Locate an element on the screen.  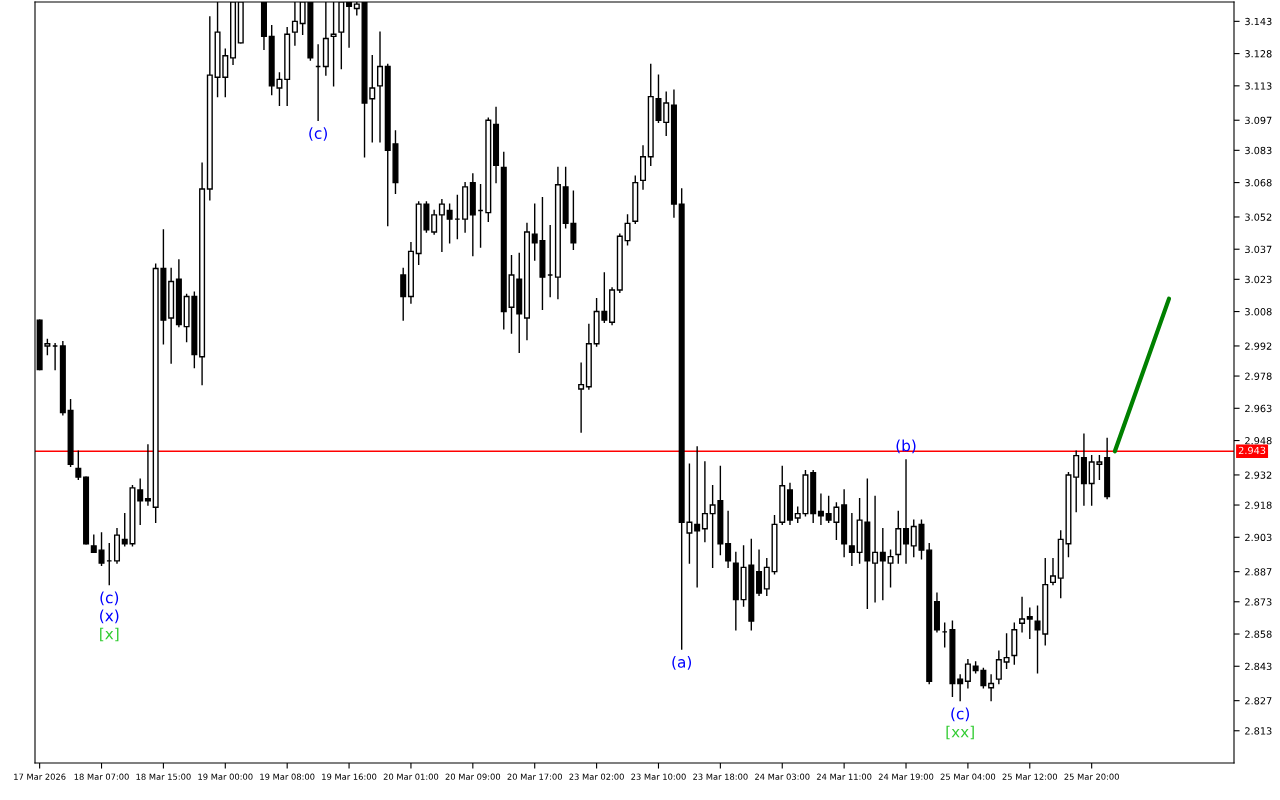
x-tick-label: 23 Mar 10:00 is located at coordinates (658, 776).